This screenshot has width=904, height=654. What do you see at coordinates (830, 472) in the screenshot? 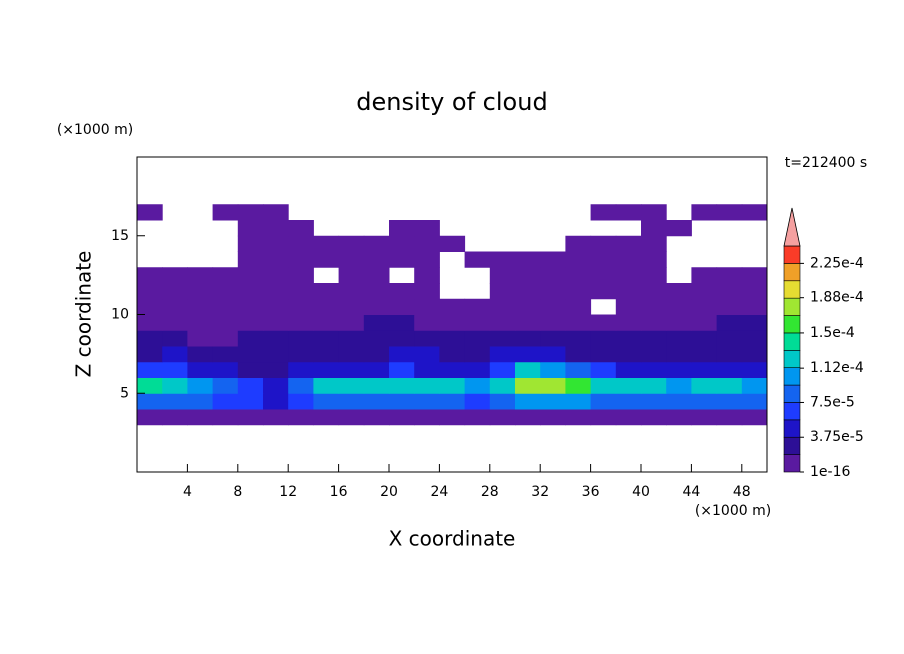
I see `colorbar-label: 1e-16` at bounding box center [830, 472].